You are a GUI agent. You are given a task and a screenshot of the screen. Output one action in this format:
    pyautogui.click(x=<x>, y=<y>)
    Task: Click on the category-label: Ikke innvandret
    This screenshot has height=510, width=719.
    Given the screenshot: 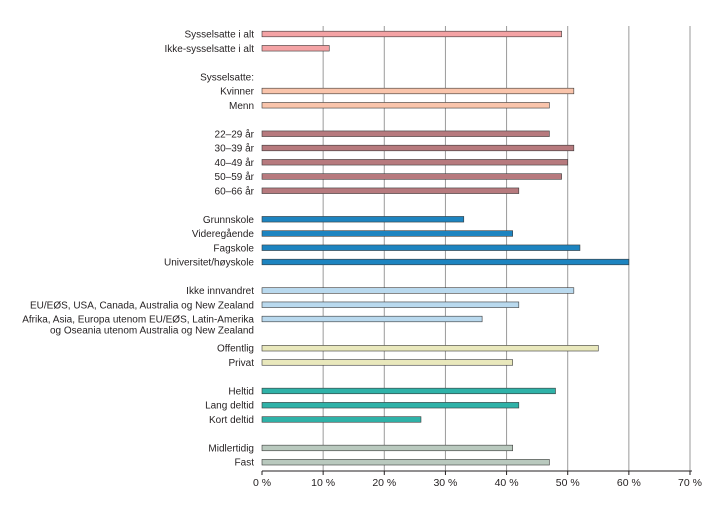 What is the action you would take?
    pyautogui.click(x=220, y=291)
    